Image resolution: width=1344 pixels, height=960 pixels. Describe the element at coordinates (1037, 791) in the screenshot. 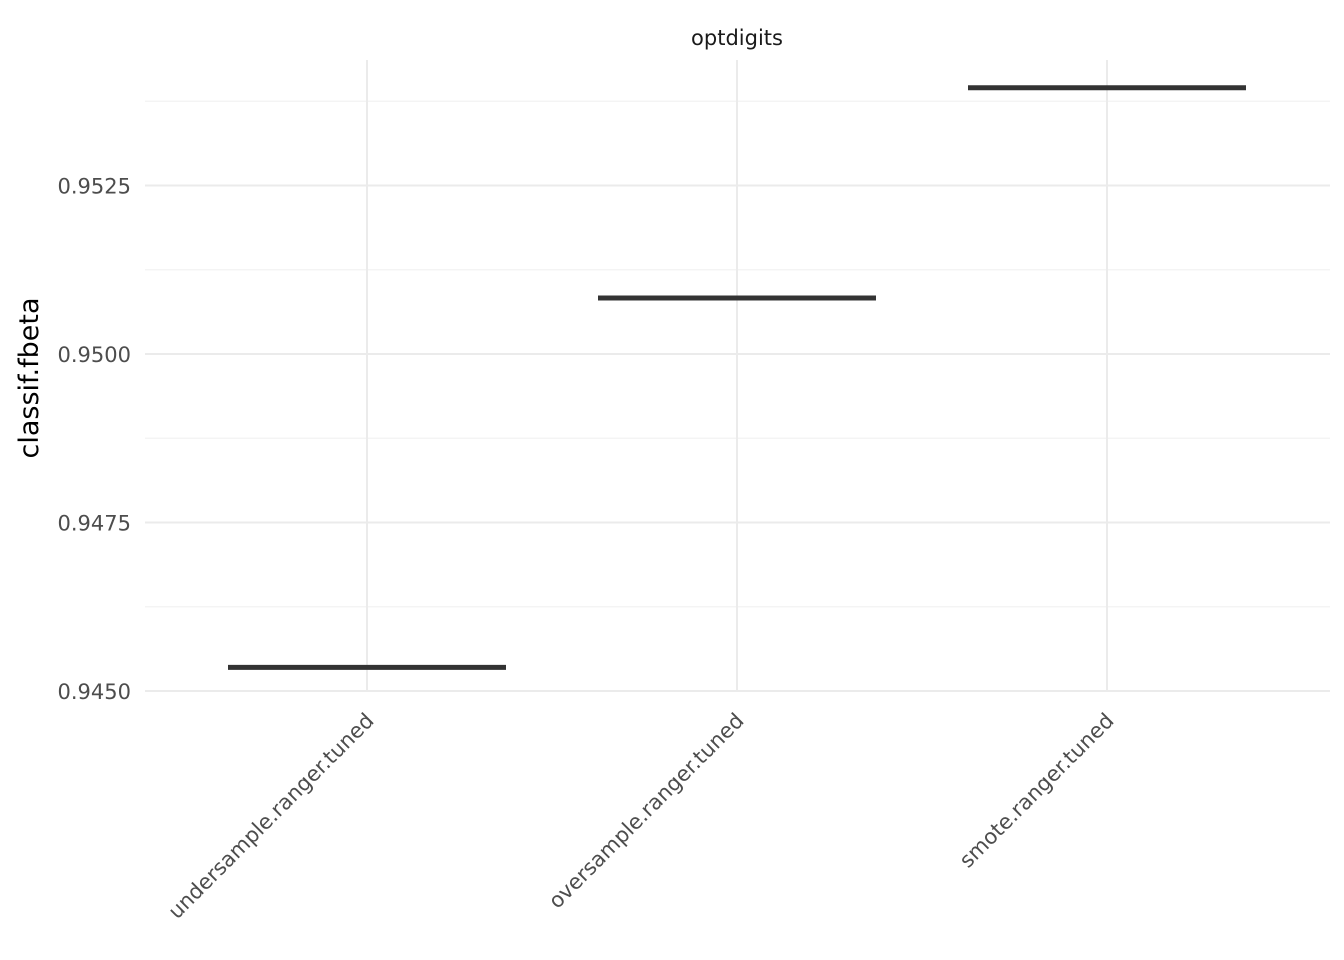

I see `x-tick-label: smote.ranger.tuned` at that location.